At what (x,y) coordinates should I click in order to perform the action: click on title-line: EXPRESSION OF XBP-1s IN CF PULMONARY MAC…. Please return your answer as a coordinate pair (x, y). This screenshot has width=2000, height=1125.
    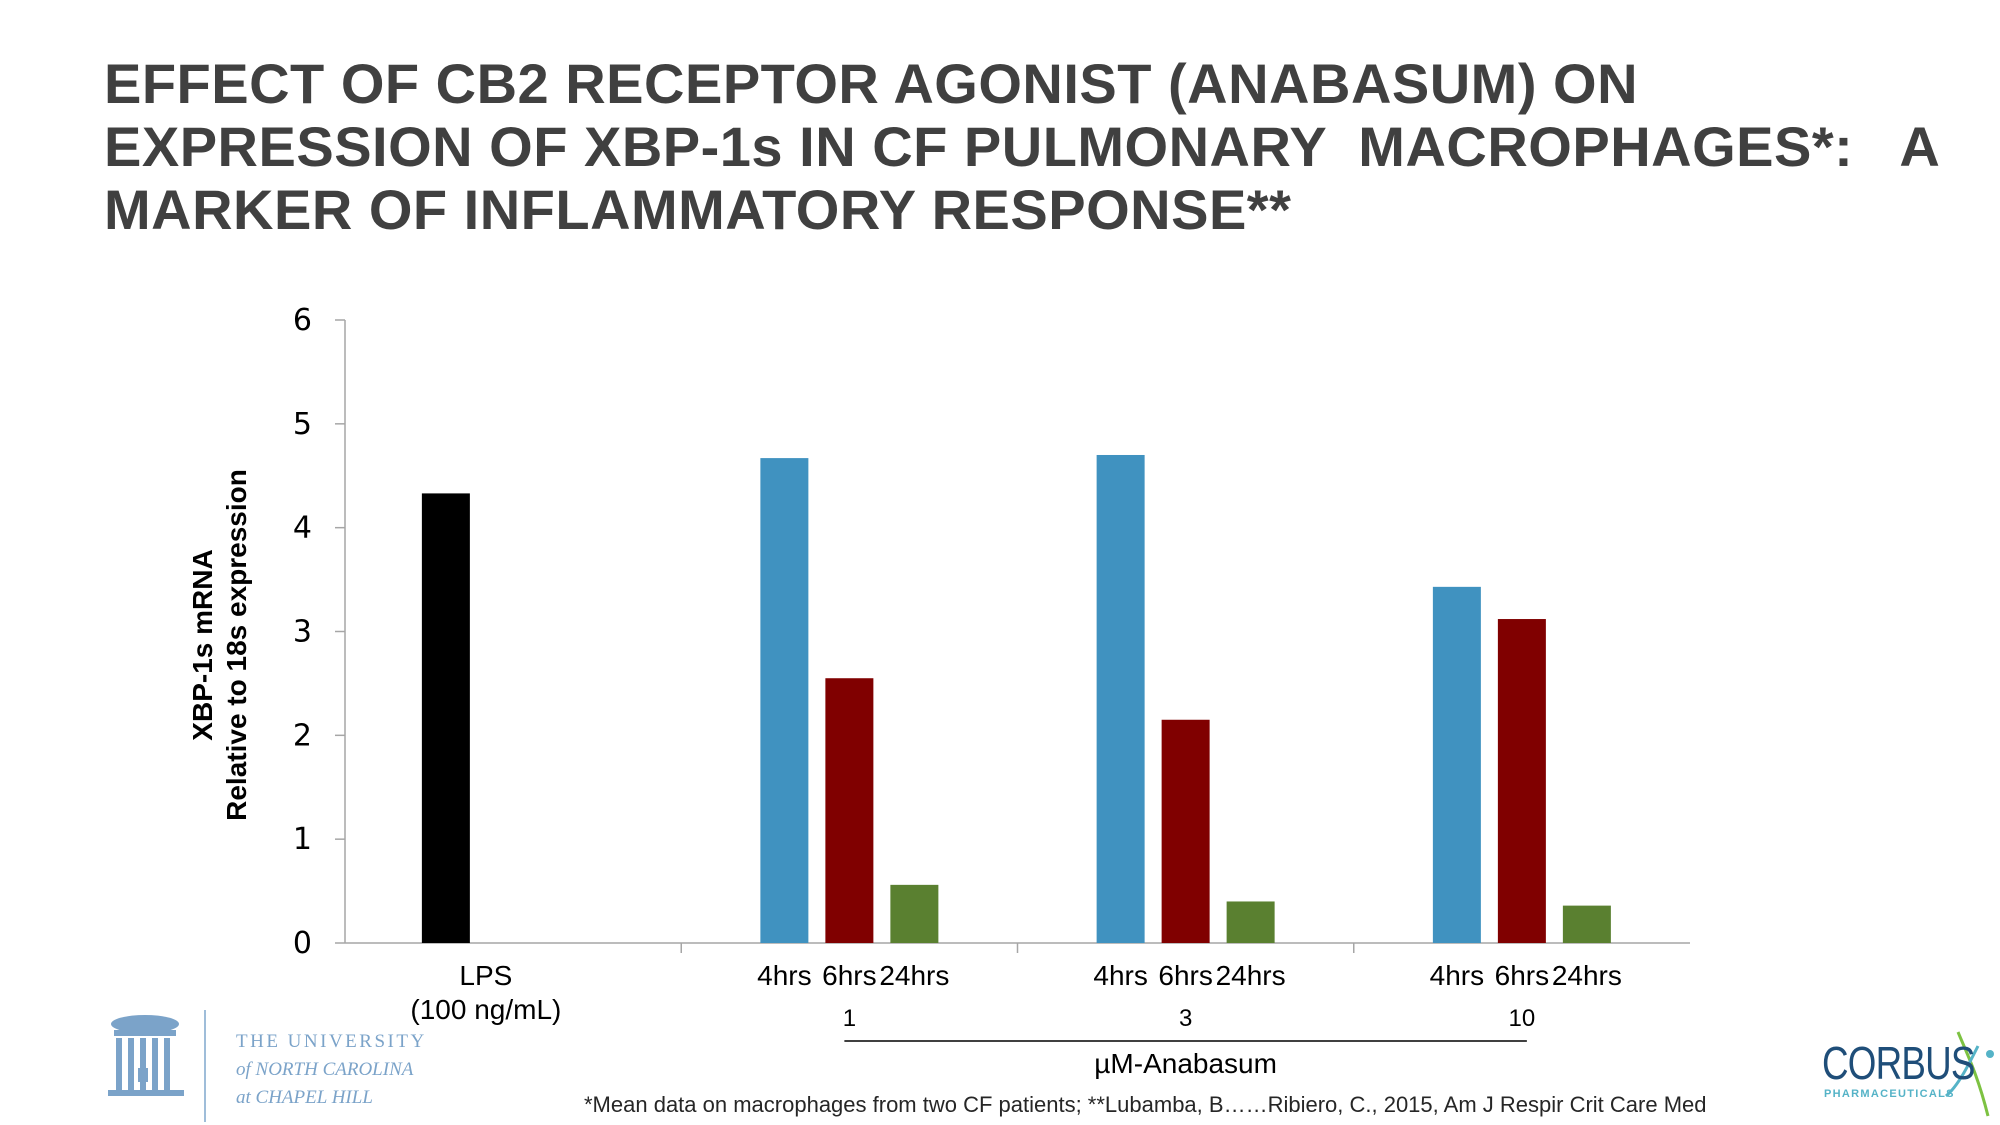
    Looking at the image, I should click on (1022, 146).